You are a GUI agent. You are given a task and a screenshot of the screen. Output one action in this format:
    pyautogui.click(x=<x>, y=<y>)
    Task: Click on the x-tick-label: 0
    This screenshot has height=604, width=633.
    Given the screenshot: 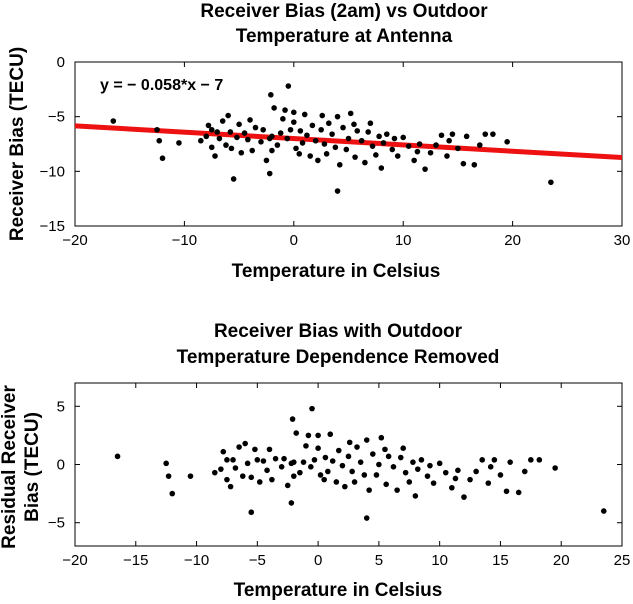 What is the action you would take?
    pyautogui.click(x=294, y=240)
    